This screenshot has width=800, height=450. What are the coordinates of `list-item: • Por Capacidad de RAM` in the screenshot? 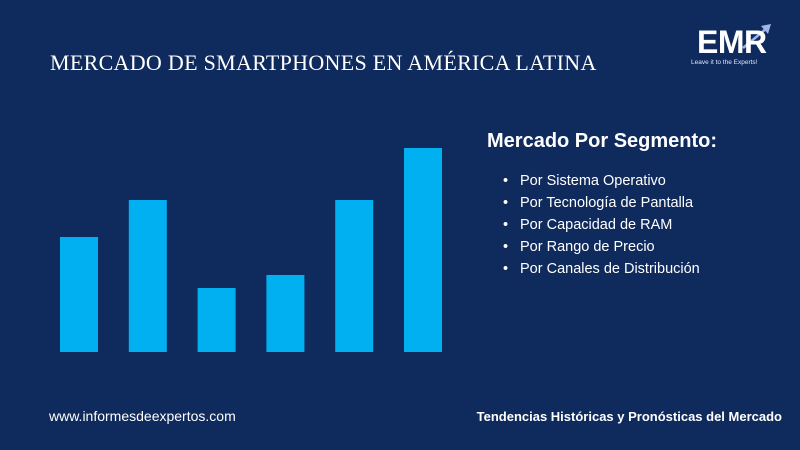 It's located at (588, 225).